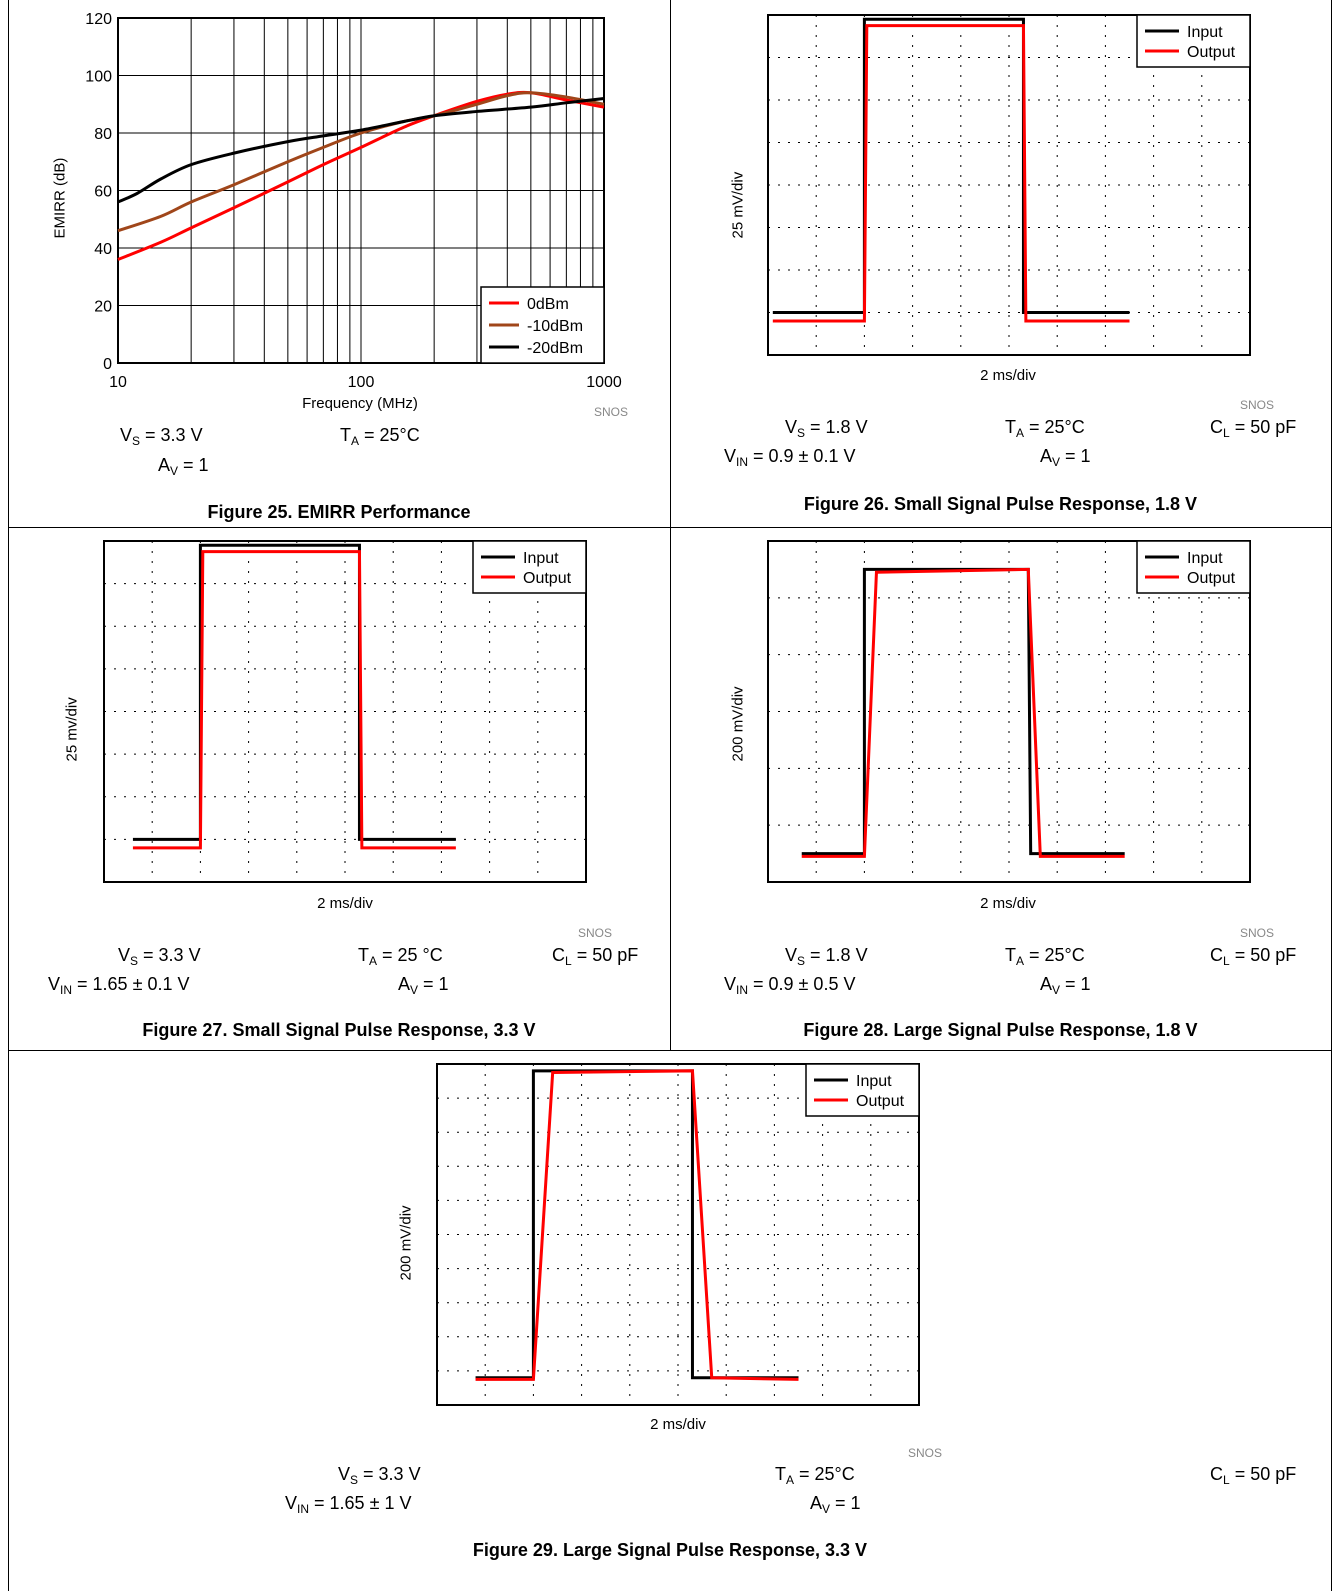  Describe the element at coordinates (361, 382) in the screenshot. I see `x-tick-label: 100` at that location.